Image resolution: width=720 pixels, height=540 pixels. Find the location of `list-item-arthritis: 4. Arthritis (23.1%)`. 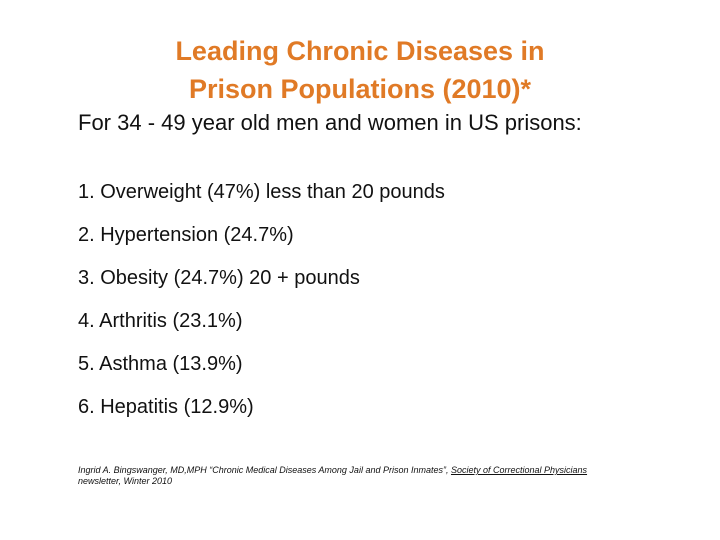

list-item-arthritis: 4. Arthritis (23.1%) is located at coordinates (160, 321).